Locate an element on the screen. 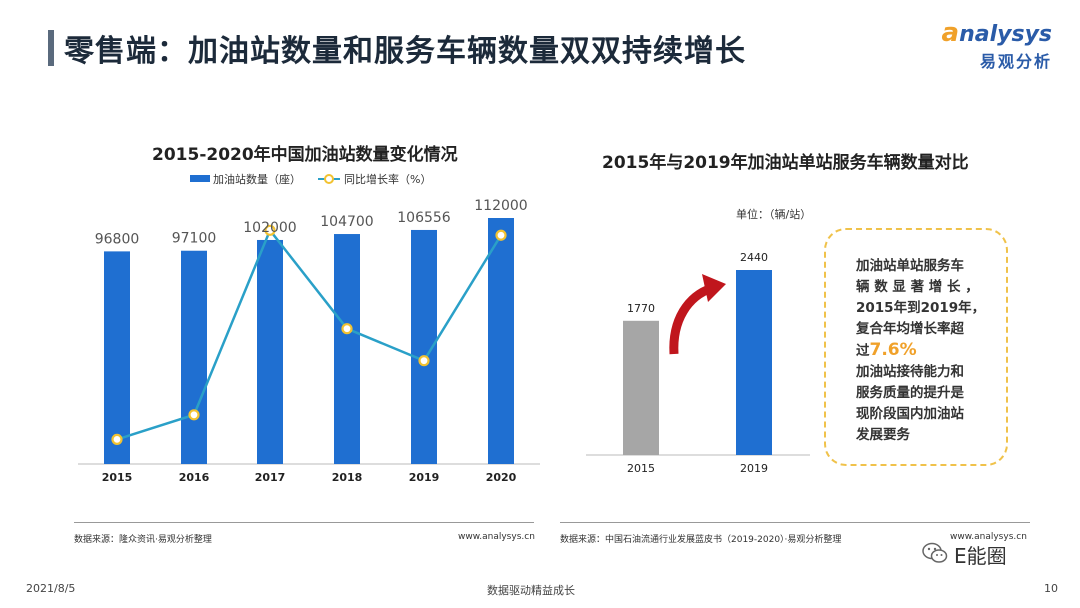 This screenshot has height=608, width=1080. left-chart-title: 2015-2020年中国加油站数量变化情况 is located at coordinates (305, 155).